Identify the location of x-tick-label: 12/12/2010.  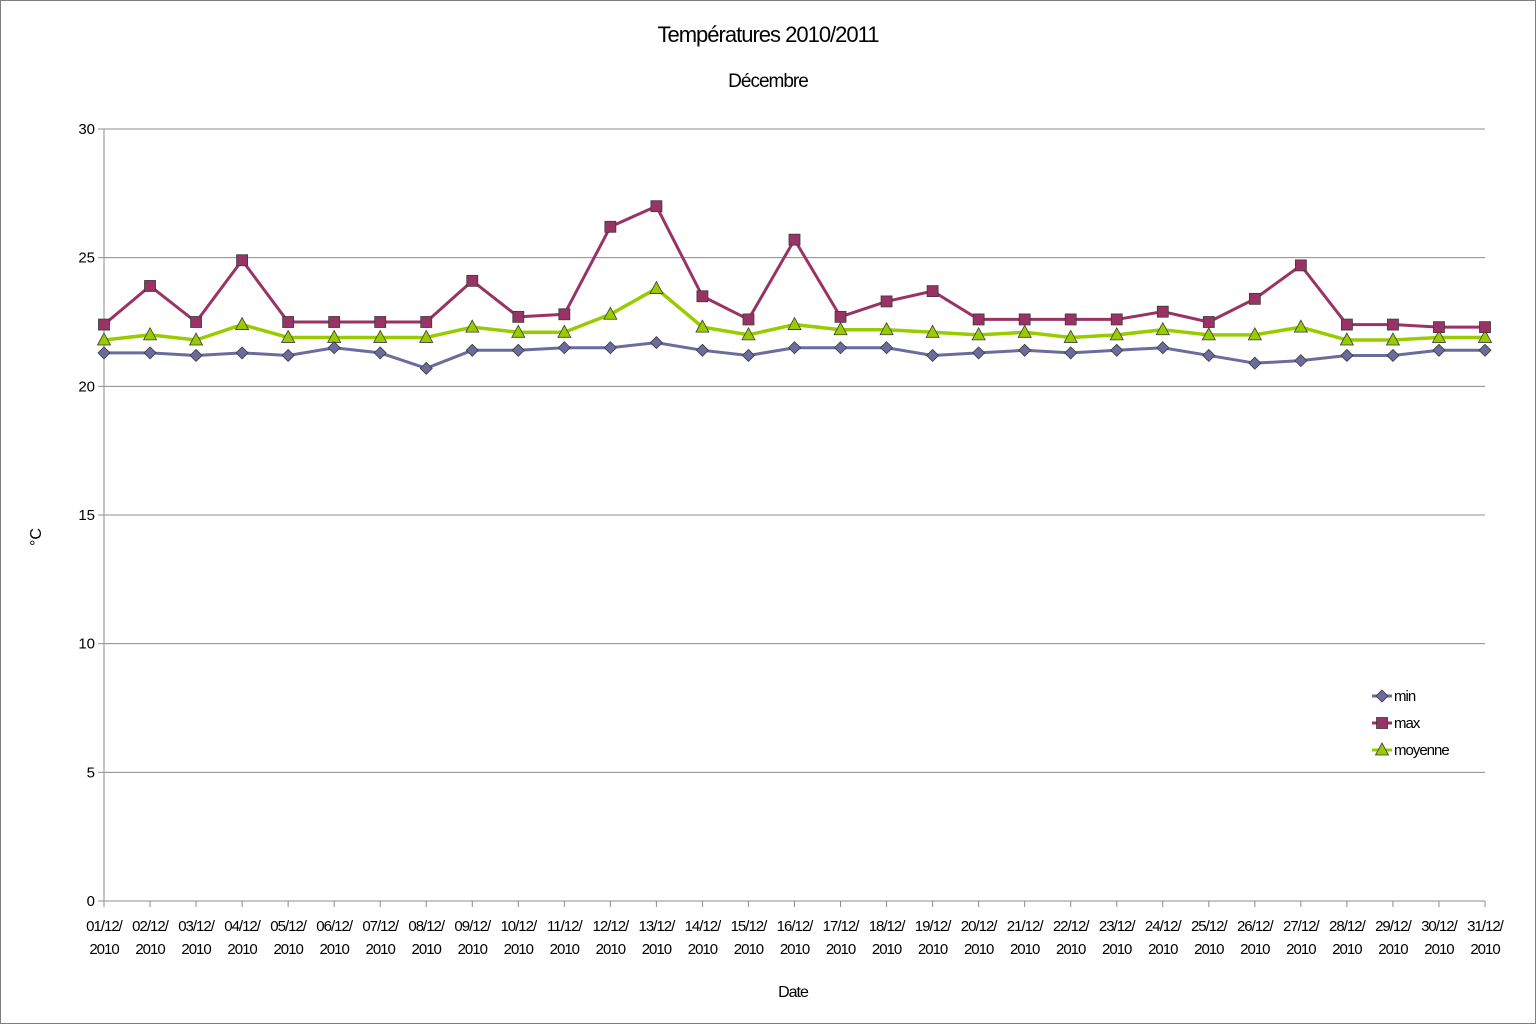
(612, 938).